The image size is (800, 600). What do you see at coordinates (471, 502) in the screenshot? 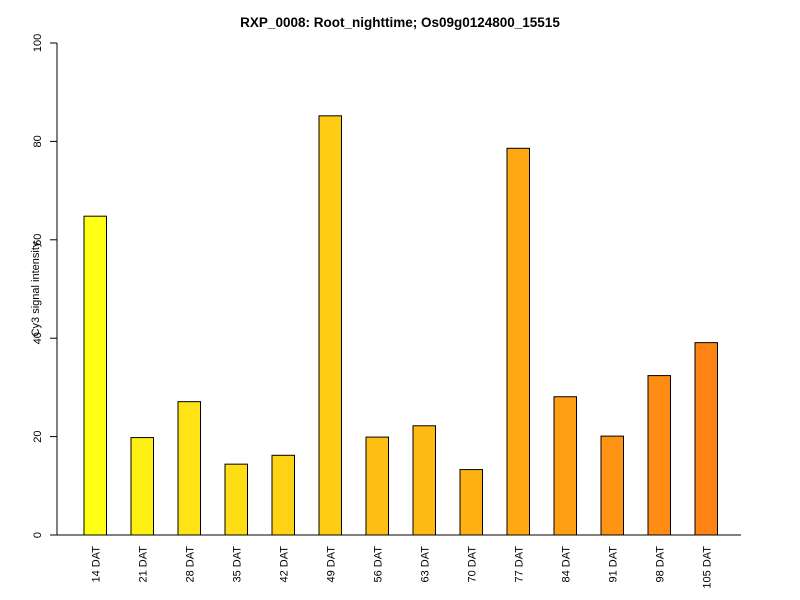
I see `bar-70-dat` at bounding box center [471, 502].